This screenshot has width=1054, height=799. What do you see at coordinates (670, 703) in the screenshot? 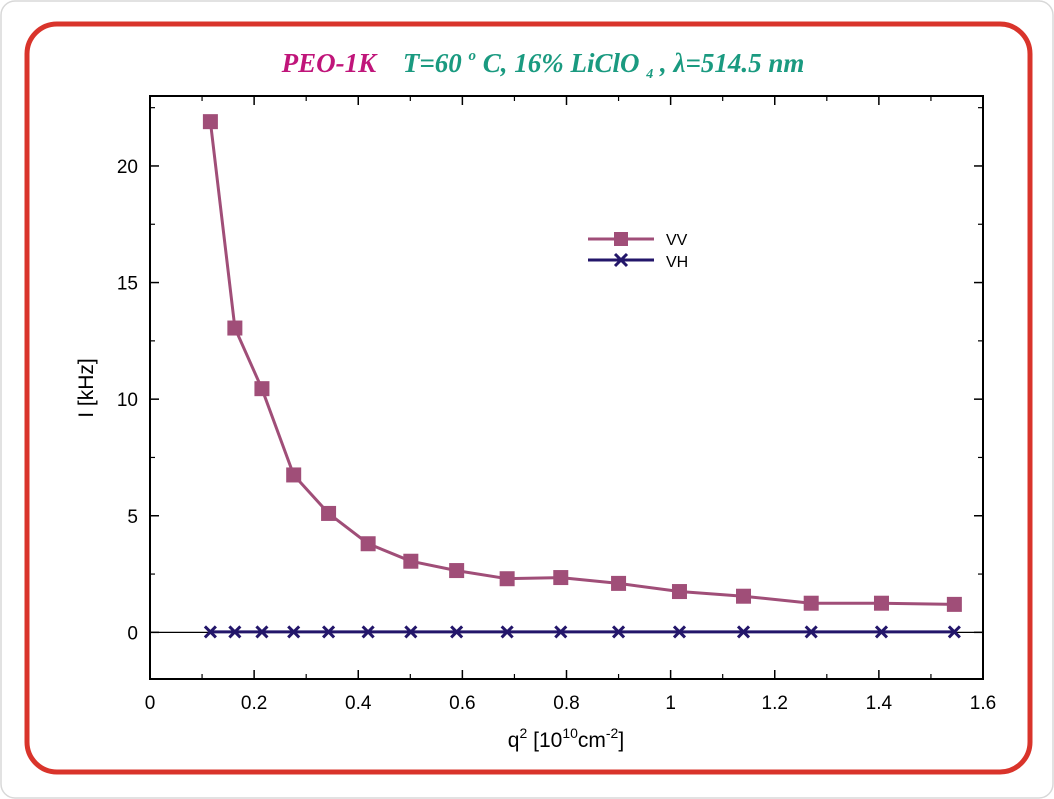
I see `x-tick-label: 1` at bounding box center [670, 703].